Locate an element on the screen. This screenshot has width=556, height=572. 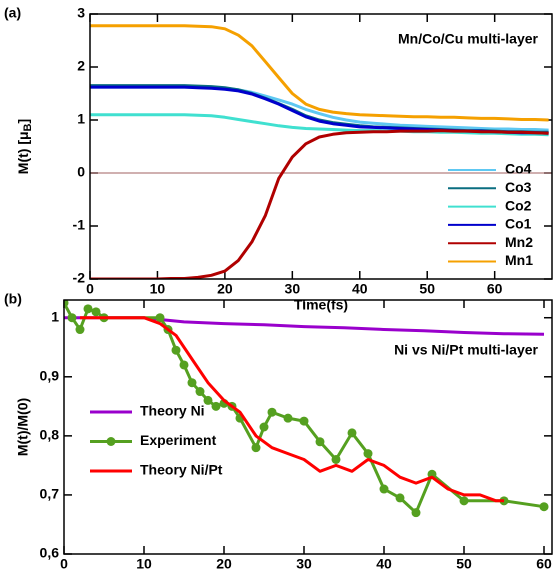
legend-label: Co3 is located at coordinates (518, 187).